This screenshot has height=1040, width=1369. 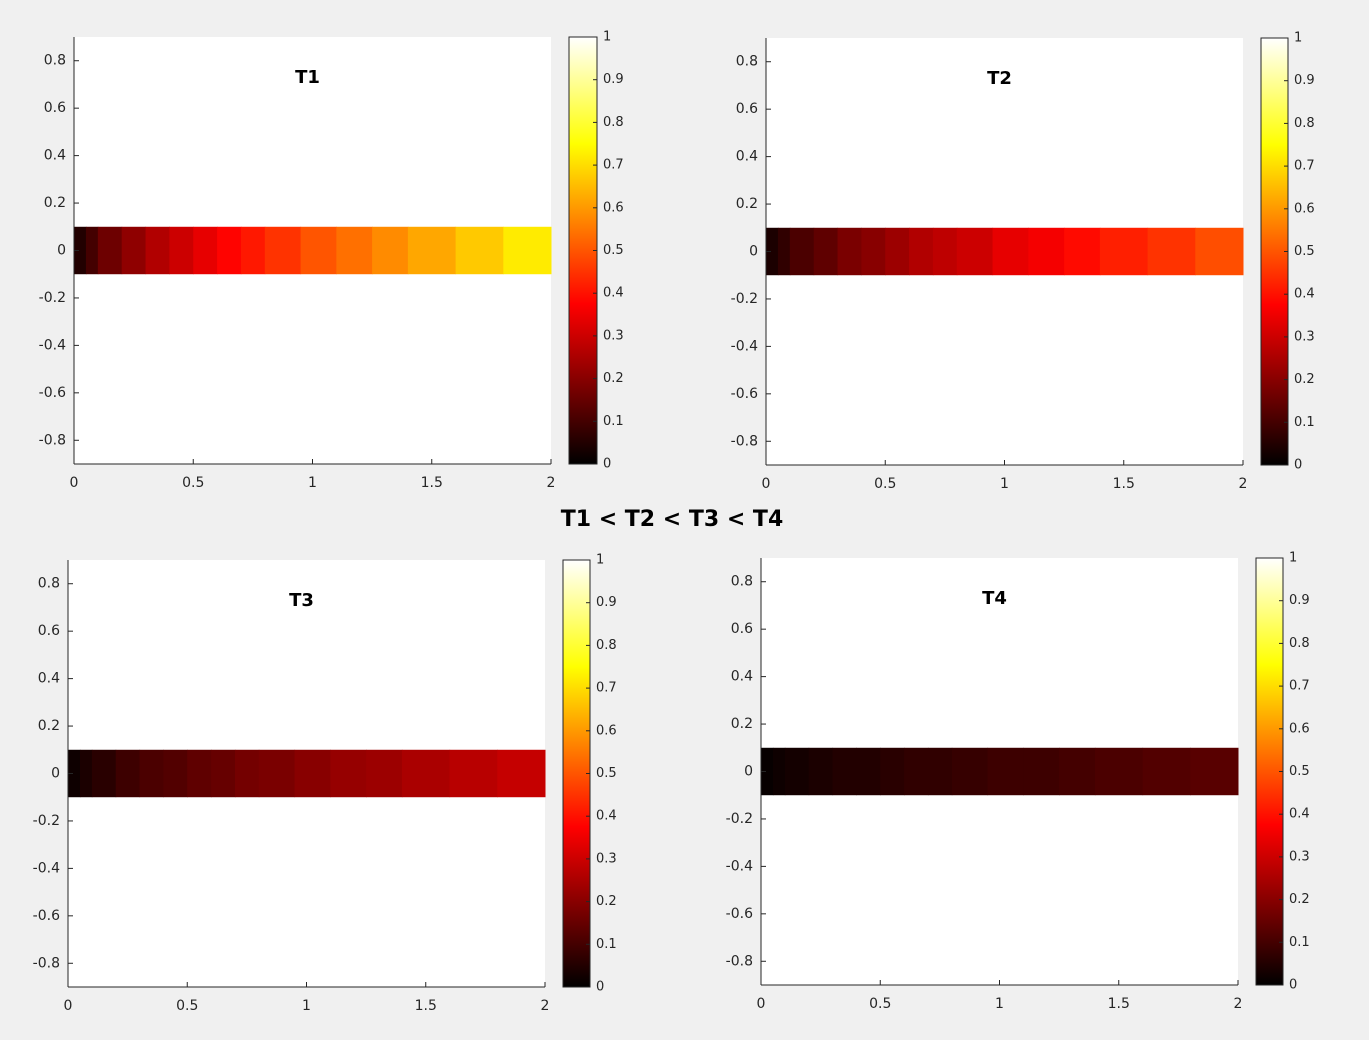 What do you see at coordinates (1299, 728) in the screenshot?
I see `colorbar-tick-label: 0.6` at bounding box center [1299, 728].